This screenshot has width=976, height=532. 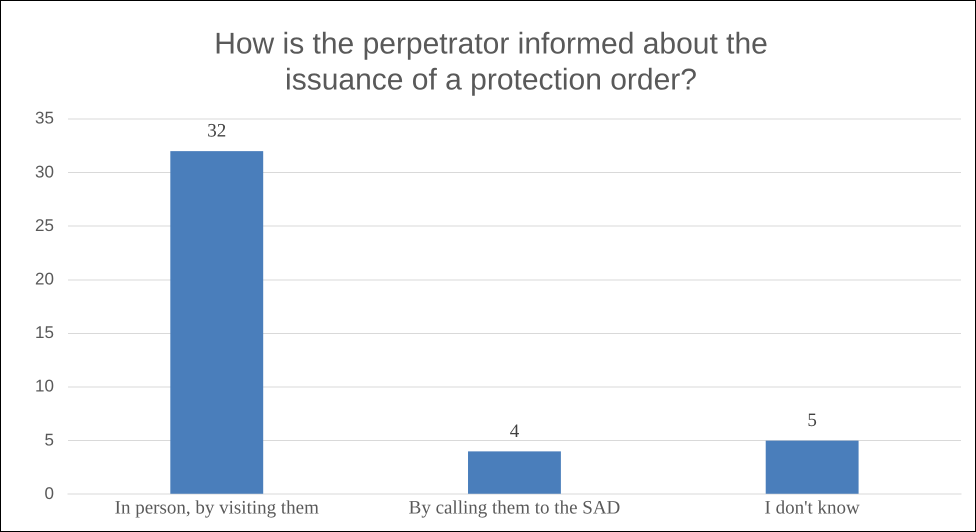 What do you see at coordinates (812, 421) in the screenshot?
I see `data-label: 5` at bounding box center [812, 421].